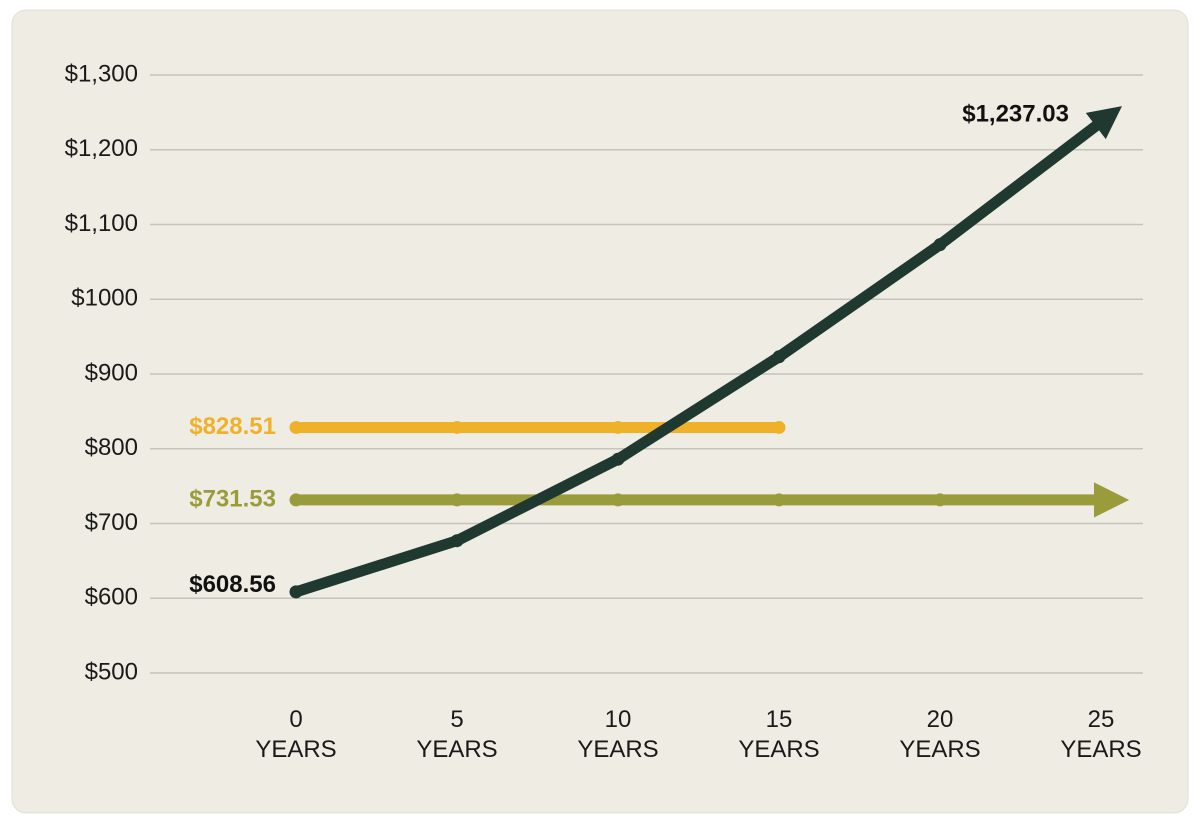 Image resolution: width=1200 pixels, height=823 pixels. What do you see at coordinates (111, 671) in the screenshot?
I see `y-tick-label: $500` at bounding box center [111, 671].